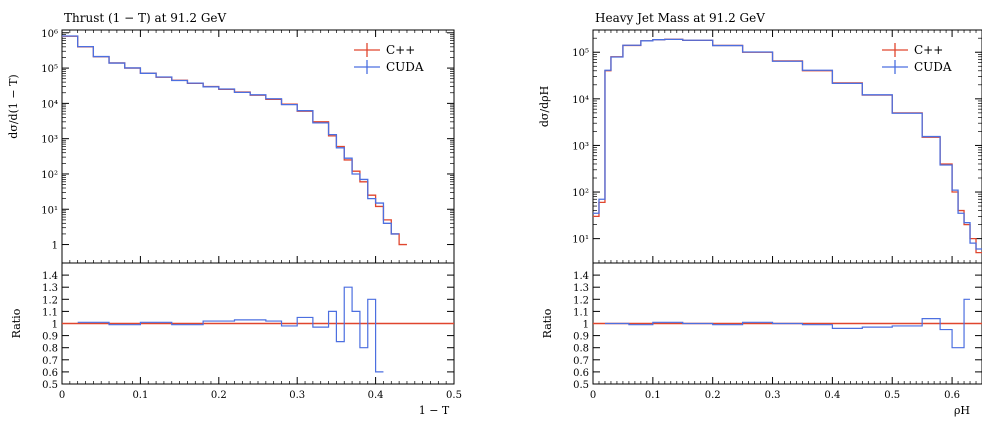 The image size is (982, 421). Describe the element at coordinates (145, 18) in the screenshot. I see `chart-title: Thrust (1 − T) at 91.2 GeV` at that location.